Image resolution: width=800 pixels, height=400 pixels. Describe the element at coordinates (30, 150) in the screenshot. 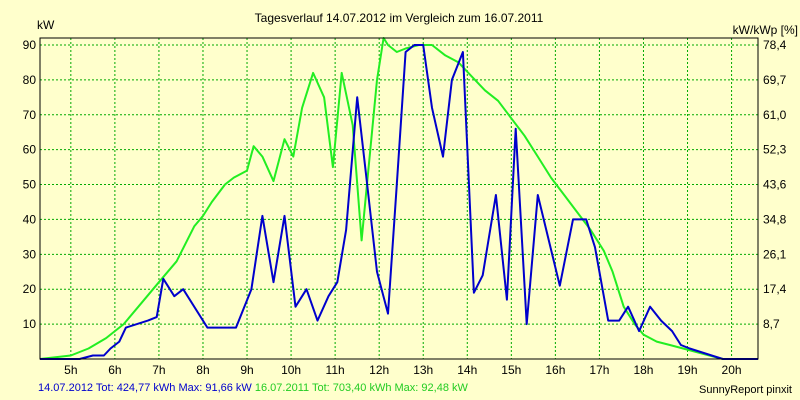

I see `y-tick-label-left: 60` at that location.